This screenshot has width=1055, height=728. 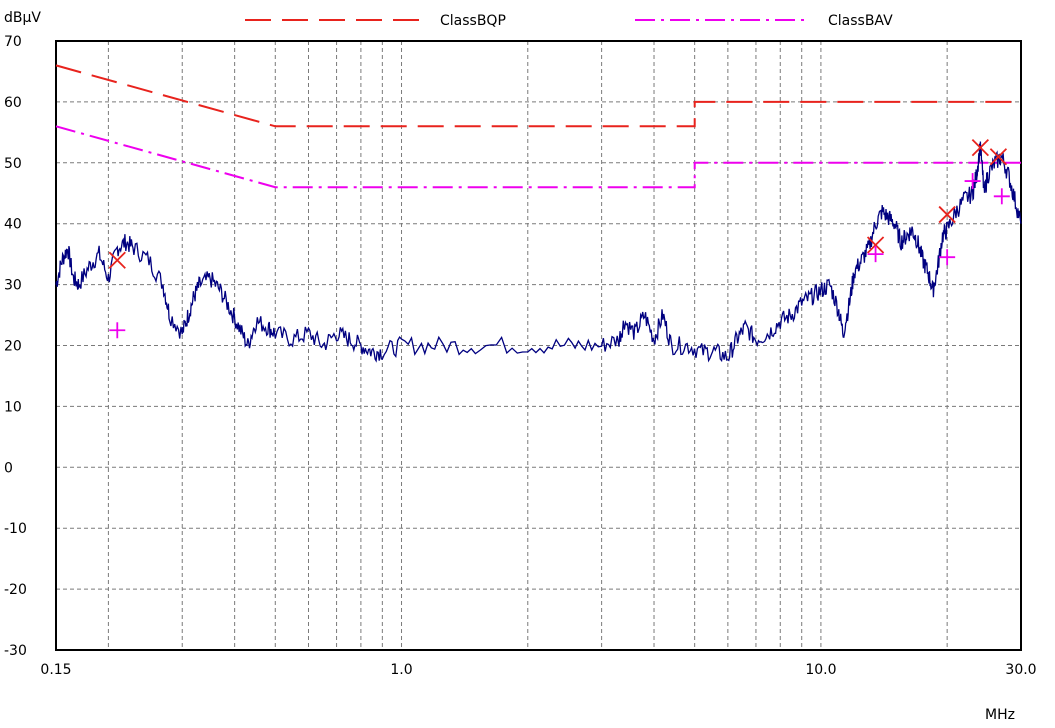 I want to click on y-tick-label: -20, so click(x=15, y=590).